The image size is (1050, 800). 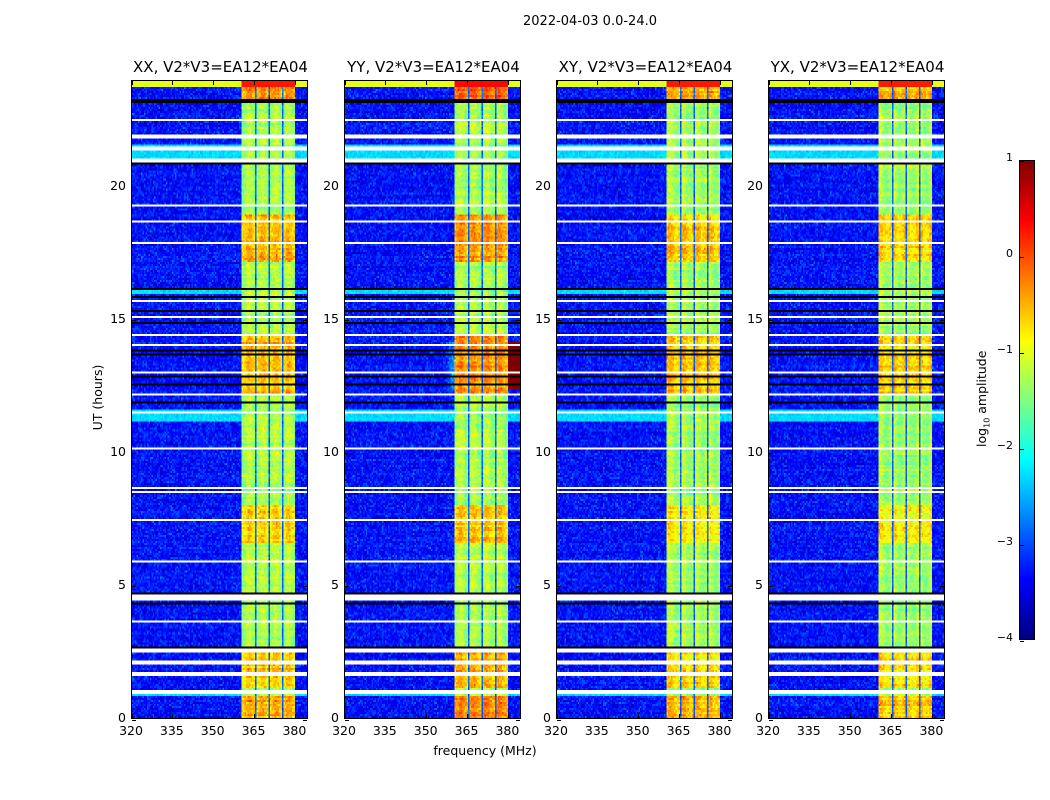 I want to click on heatmap-panel: XX, V2*V3=EA12*EA04, so click(x=219, y=389).